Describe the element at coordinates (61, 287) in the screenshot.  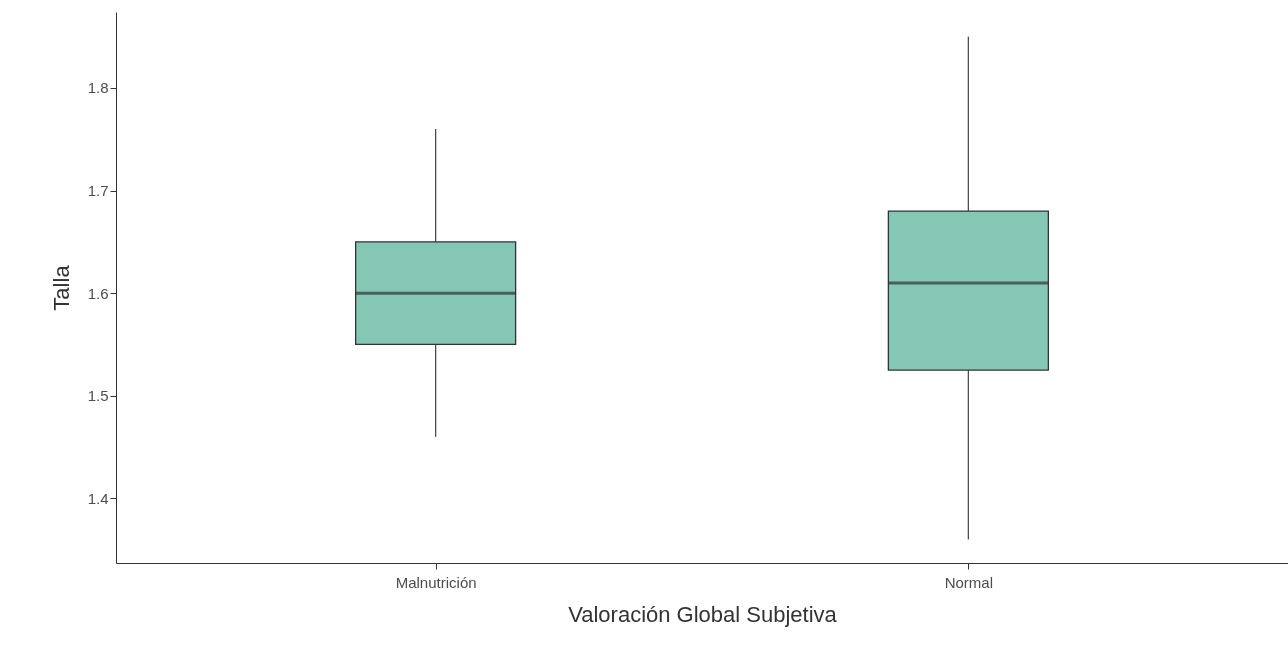
I see `y-axis-title: Talla` at that location.